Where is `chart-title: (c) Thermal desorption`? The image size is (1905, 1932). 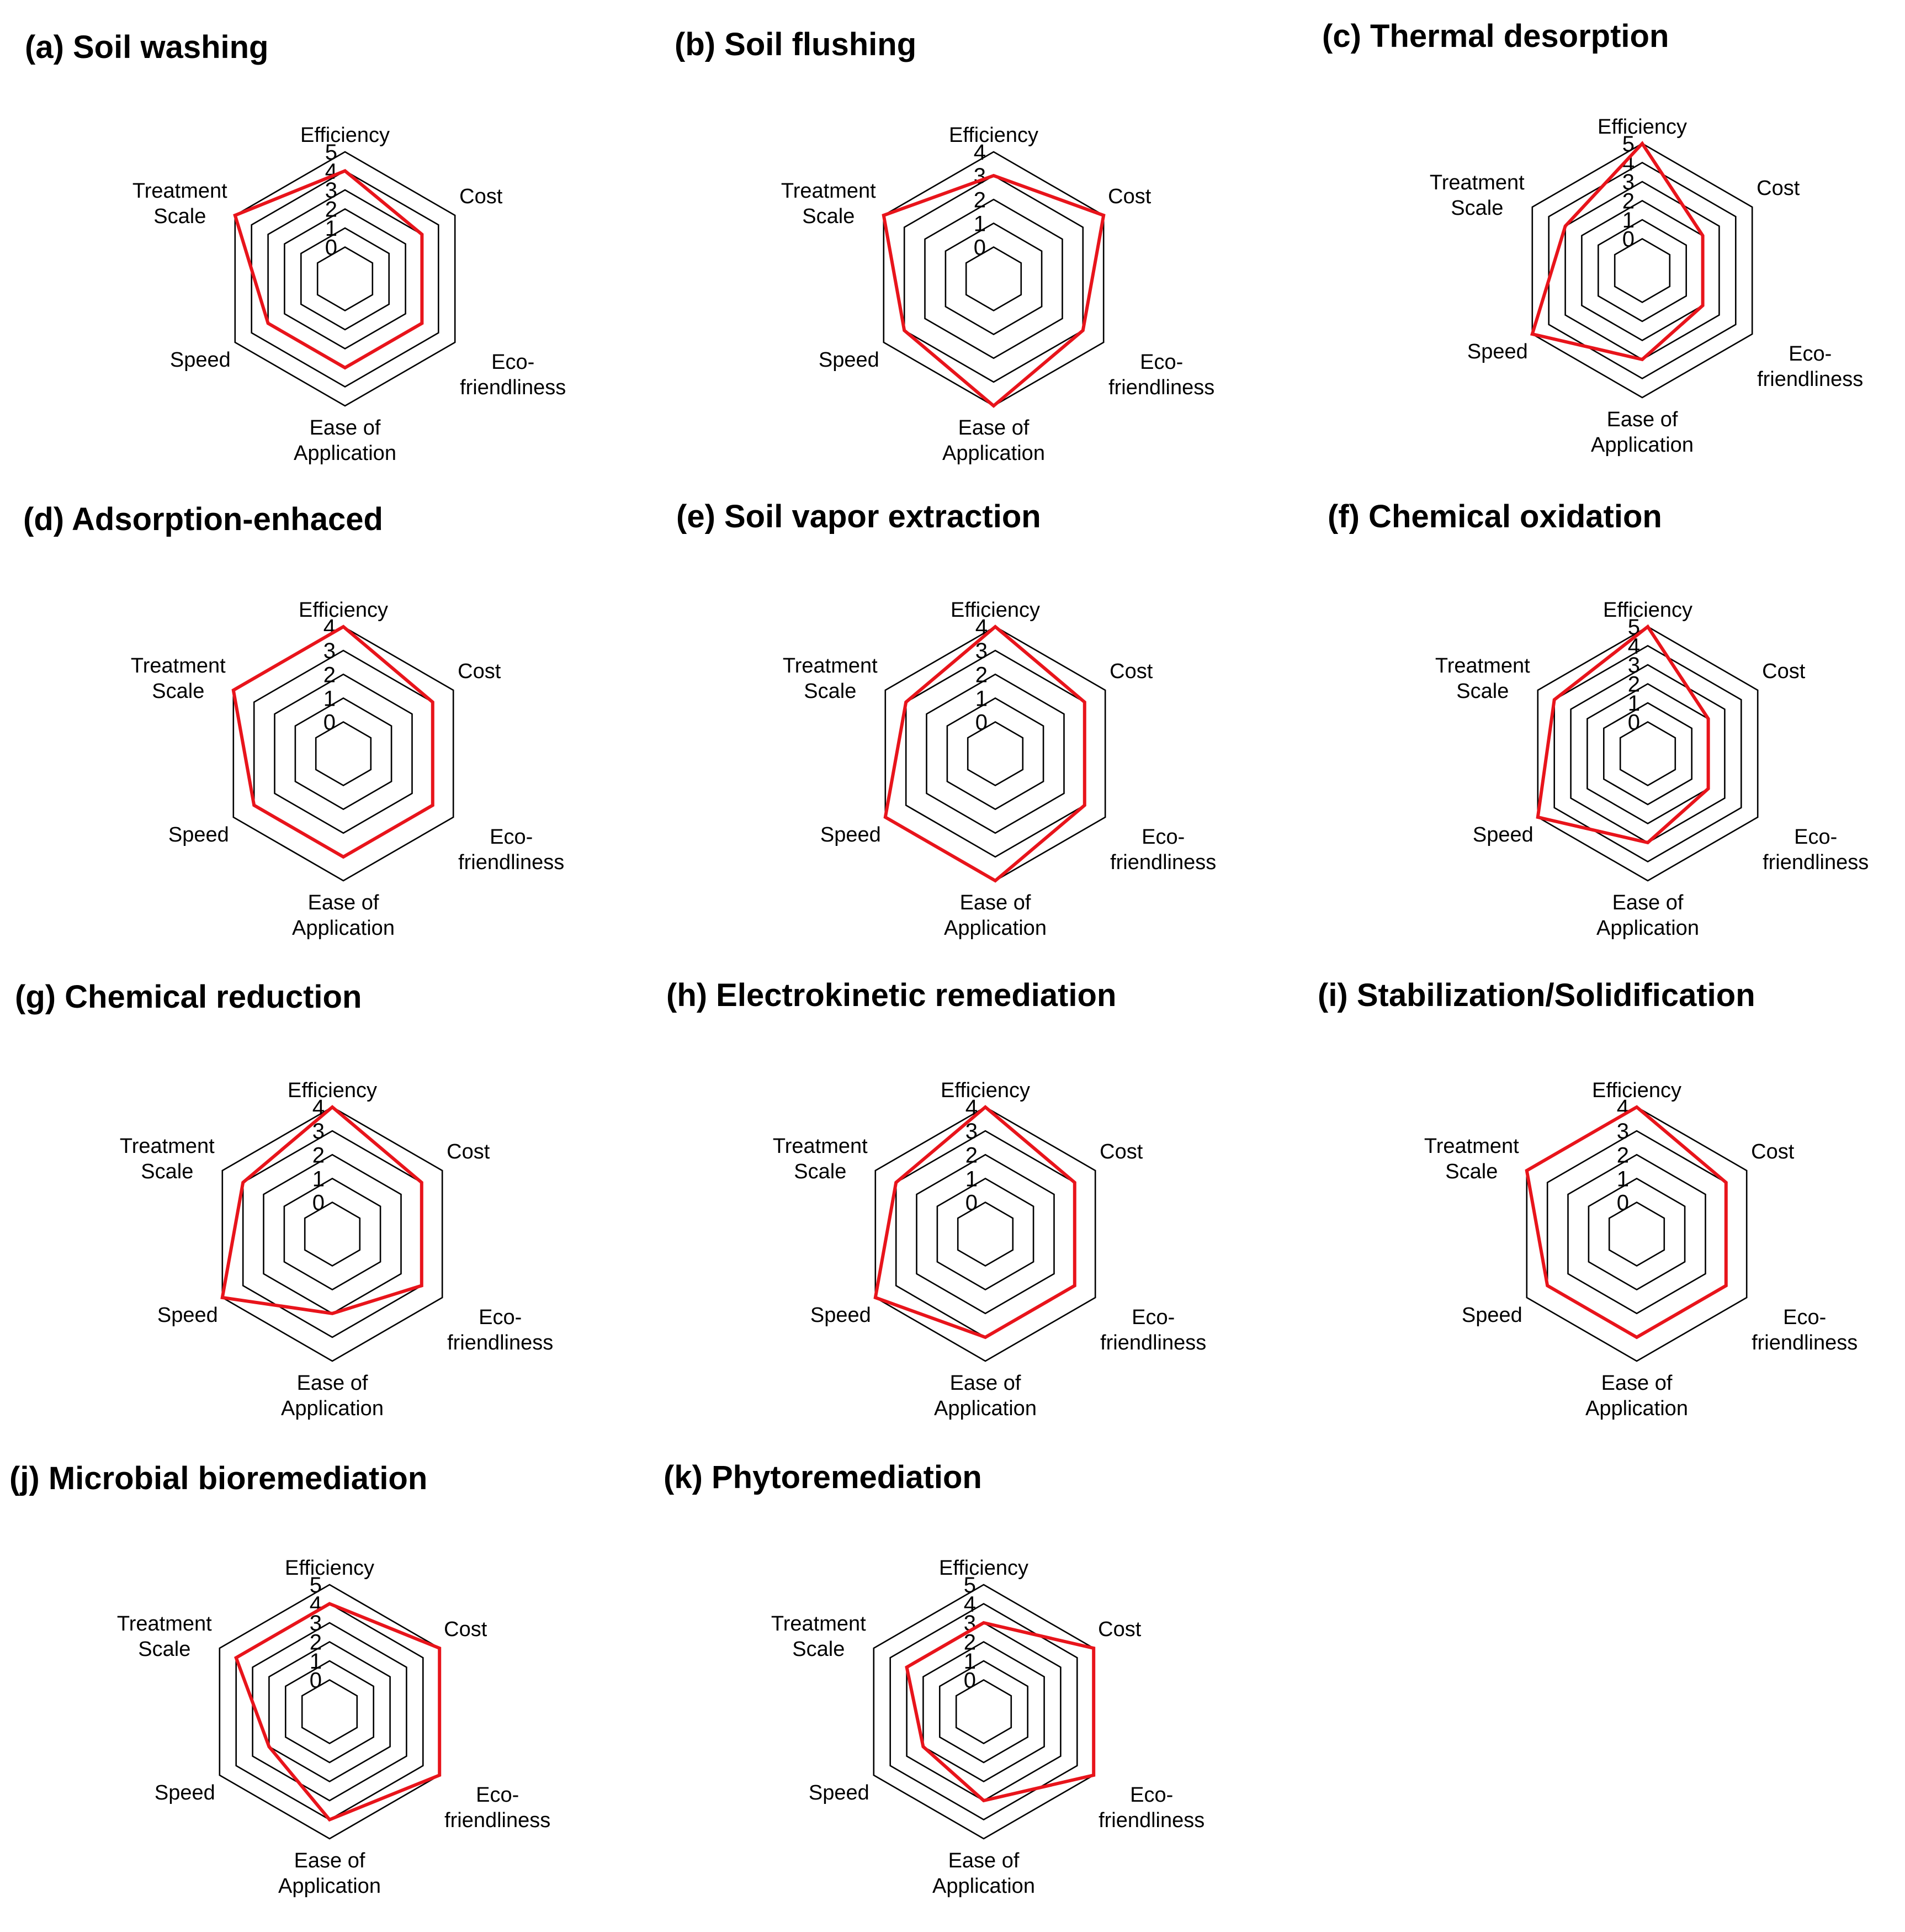
chart-title: (c) Thermal desorption is located at coordinates (1495, 36).